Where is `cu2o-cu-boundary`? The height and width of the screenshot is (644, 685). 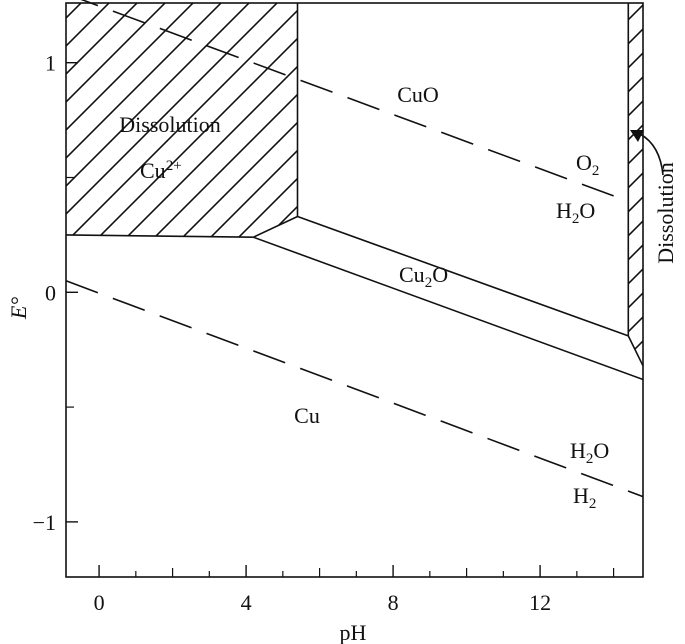
cu2o-cu-boundary is located at coordinates (448, 308).